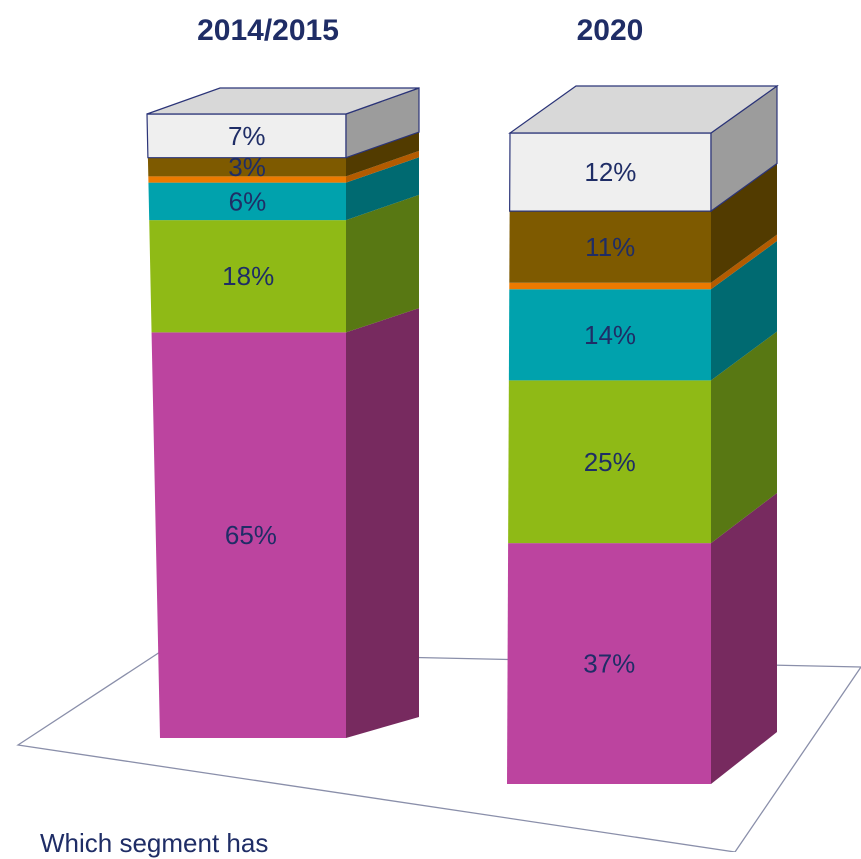  I want to click on data-label: 6%, so click(248, 201).